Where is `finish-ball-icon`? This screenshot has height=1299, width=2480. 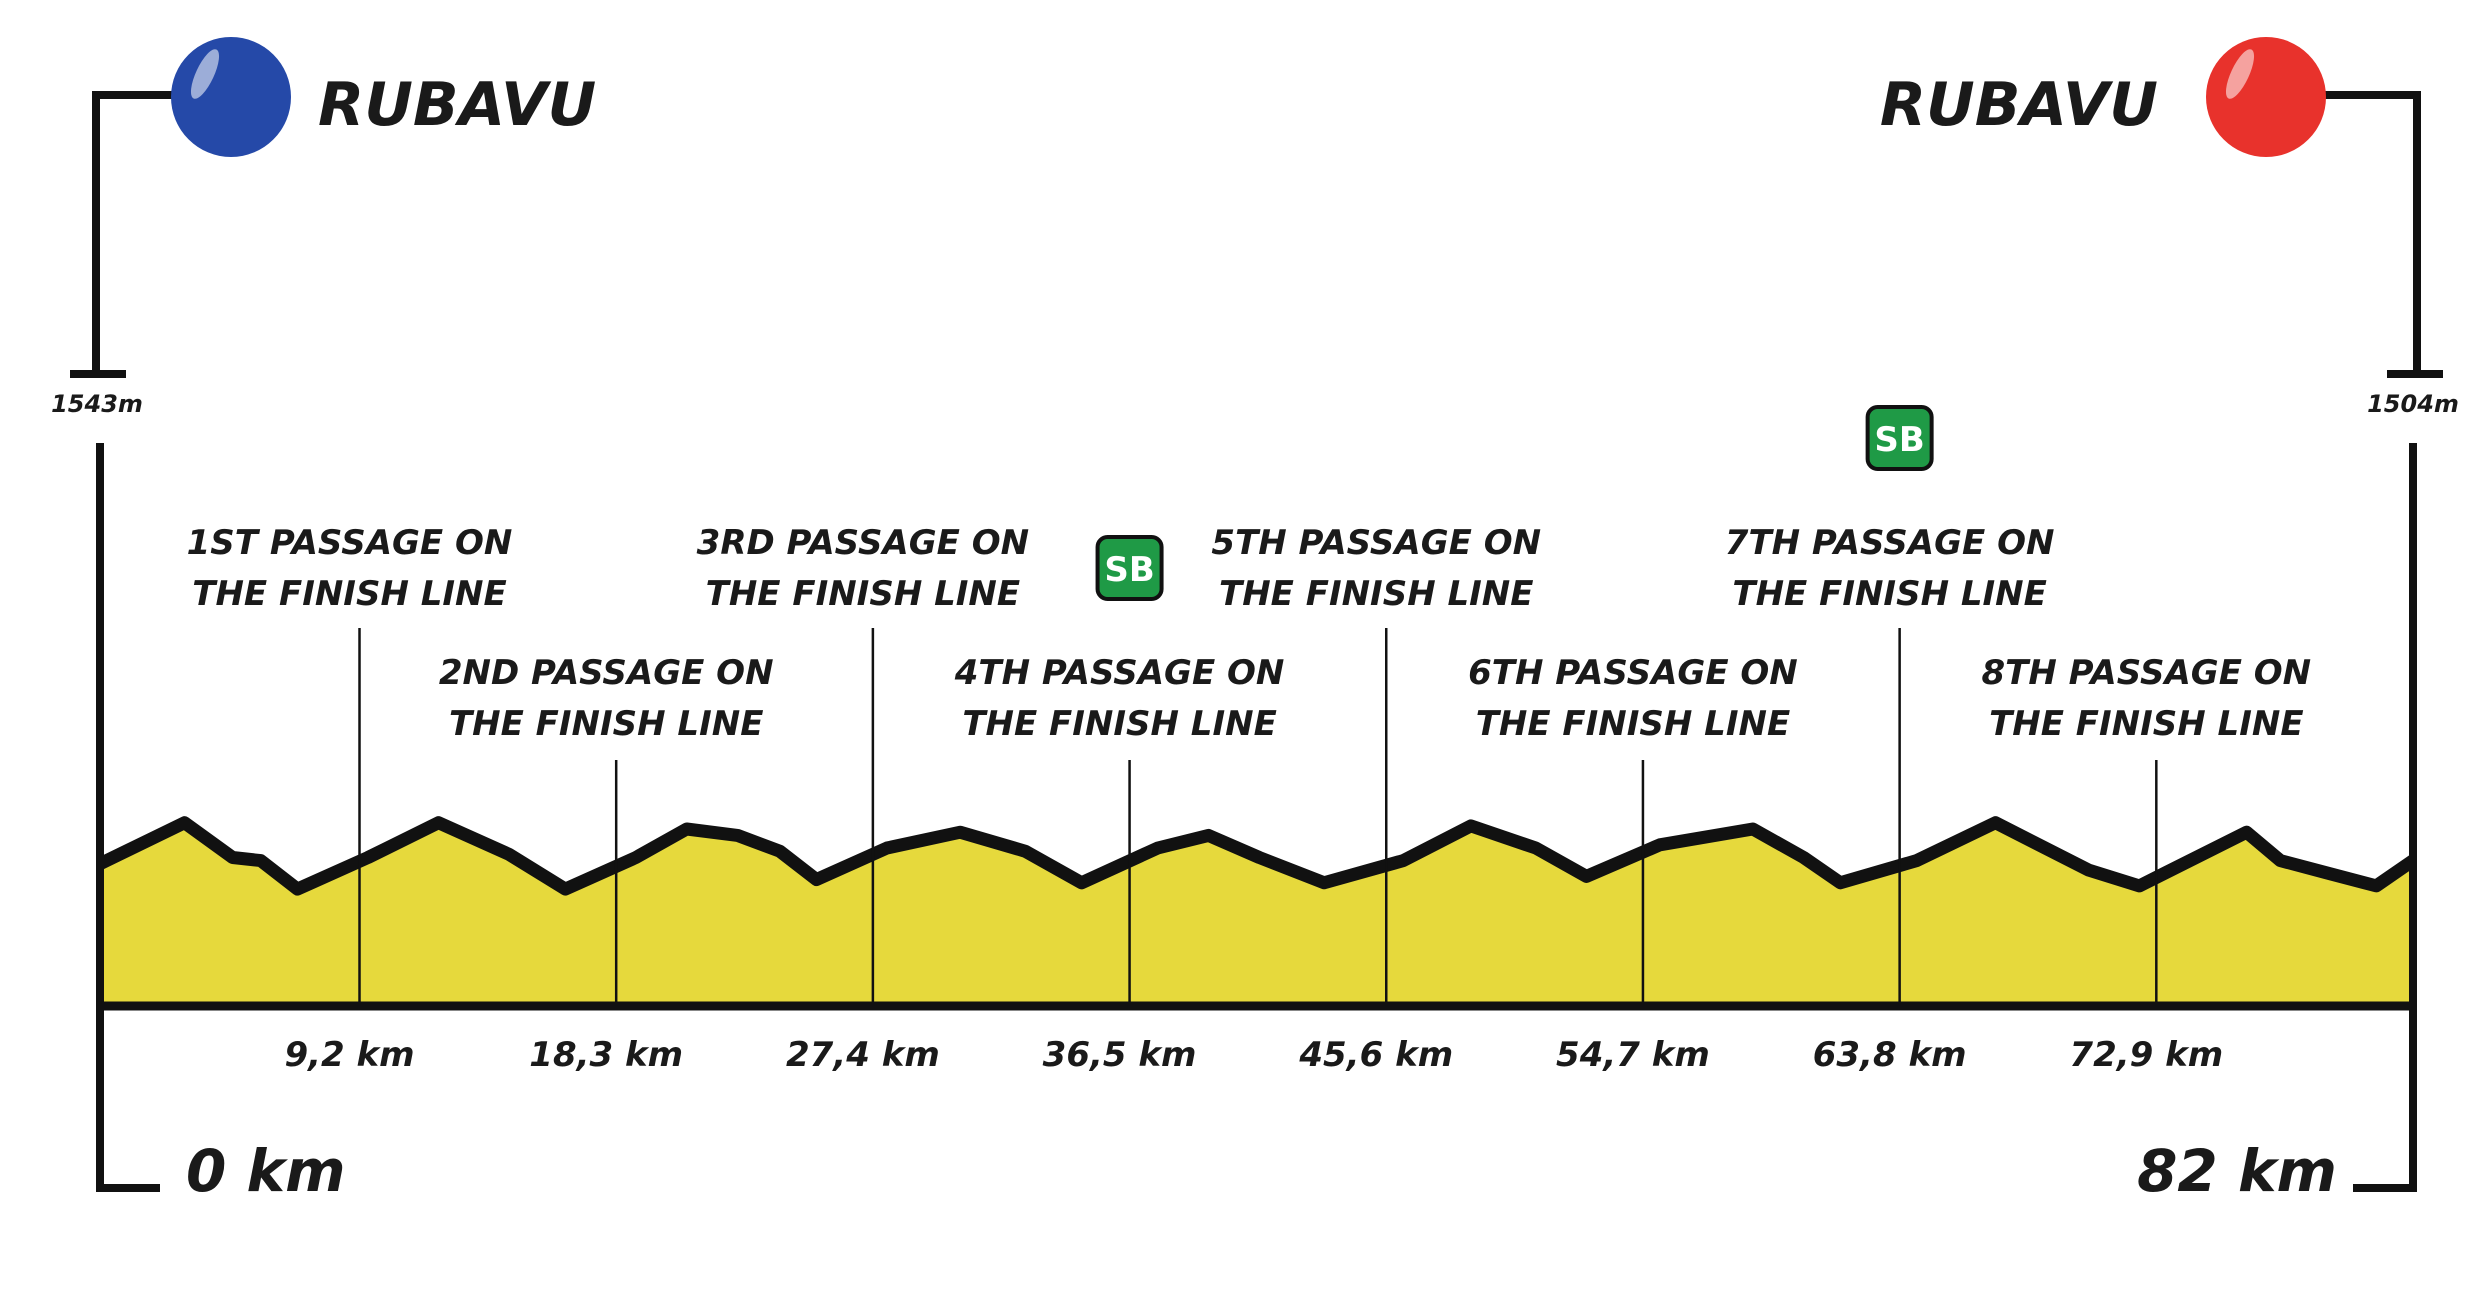 finish-ball-icon is located at coordinates (2266, 97).